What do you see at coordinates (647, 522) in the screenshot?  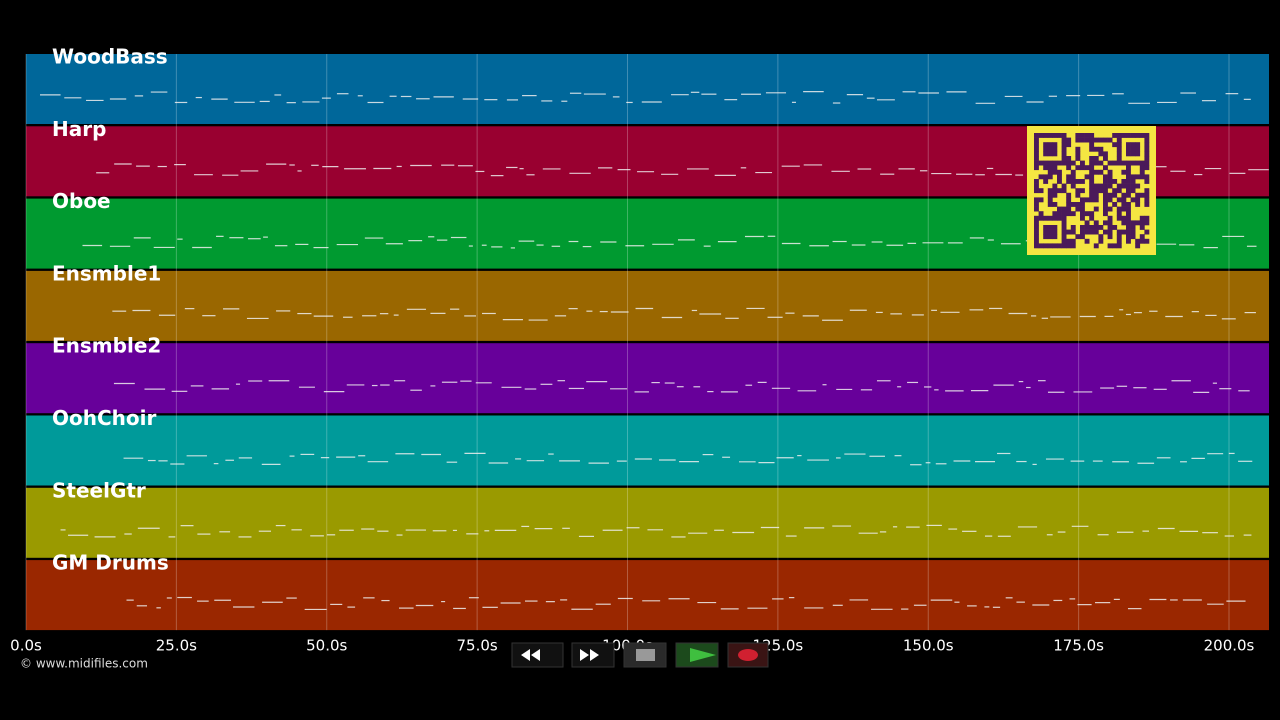 I see `track-lane` at bounding box center [647, 522].